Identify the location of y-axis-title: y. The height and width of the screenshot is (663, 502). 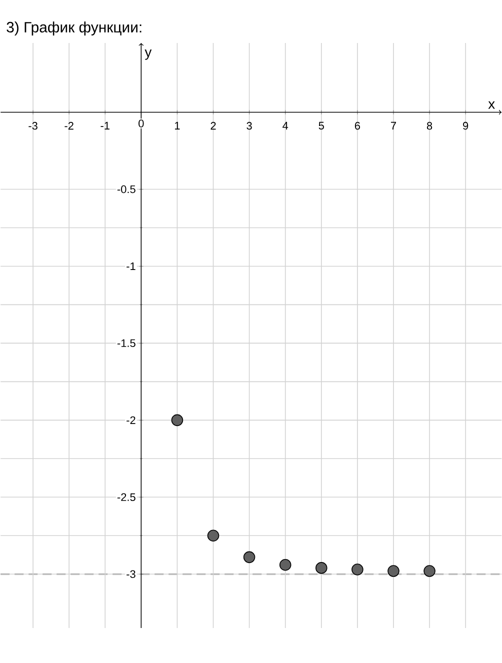
(148, 55).